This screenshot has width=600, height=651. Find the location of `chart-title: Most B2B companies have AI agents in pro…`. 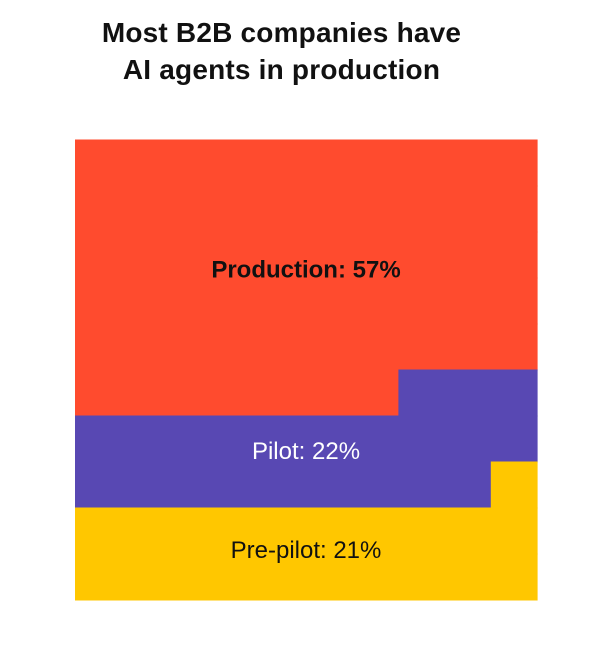

chart-title: Most B2B companies have AI agents in pro… is located at coordinates (281, 51).